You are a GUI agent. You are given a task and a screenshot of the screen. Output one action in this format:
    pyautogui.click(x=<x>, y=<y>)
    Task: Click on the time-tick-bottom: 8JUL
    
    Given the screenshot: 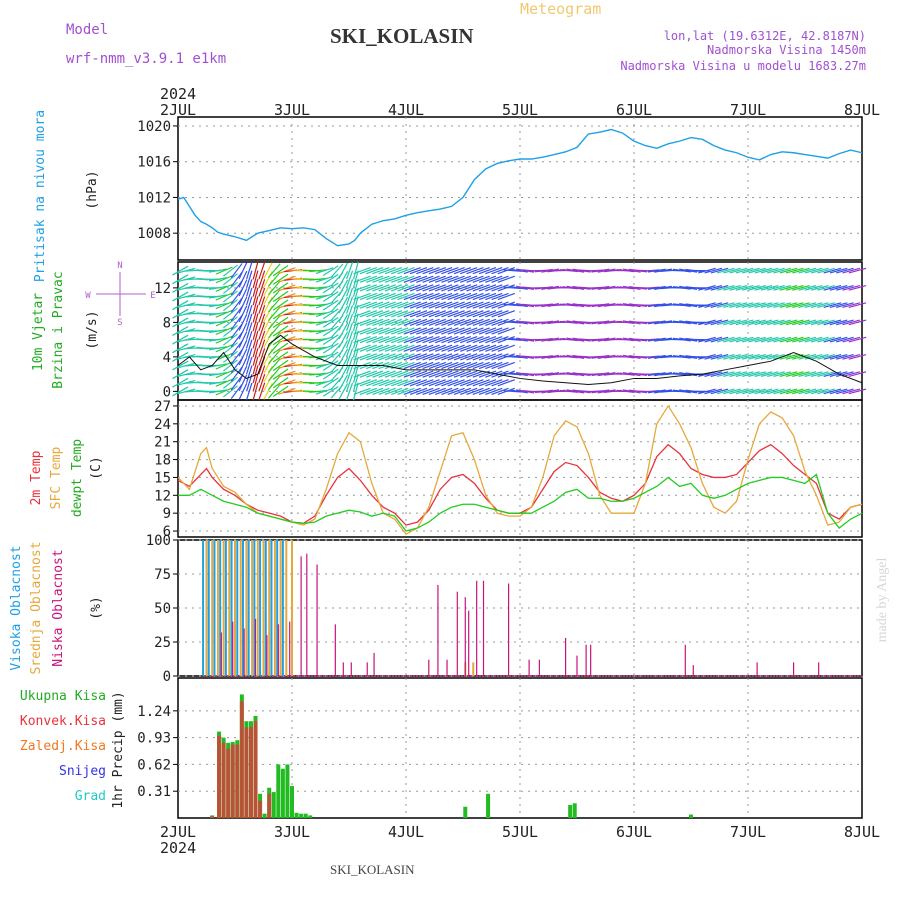 What is the action you would take?
    pyautogui.click(x=862, y=832)
    